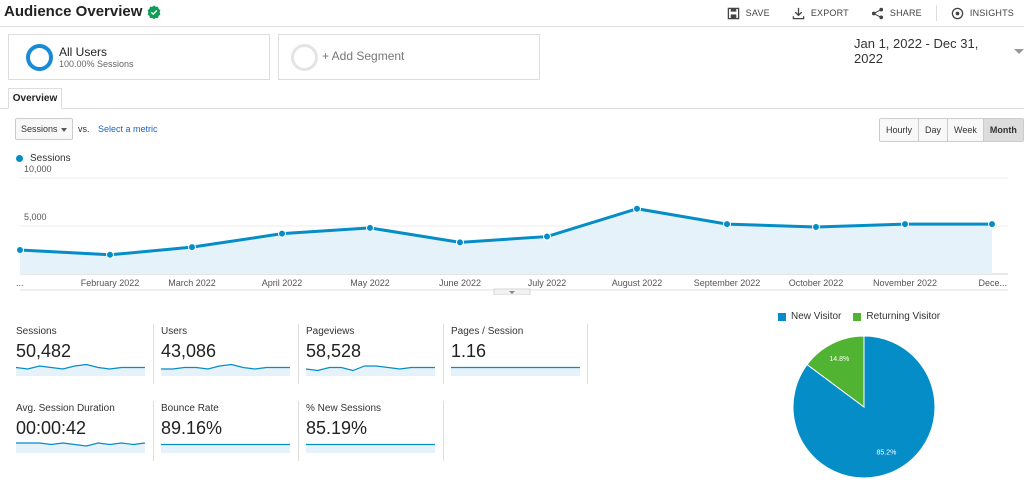 The width and height of the screenshot is (1024, 486). Describe the element at coordinates (82, 11) in the screenshot. I see `page-title: Audience Overview` at that location.